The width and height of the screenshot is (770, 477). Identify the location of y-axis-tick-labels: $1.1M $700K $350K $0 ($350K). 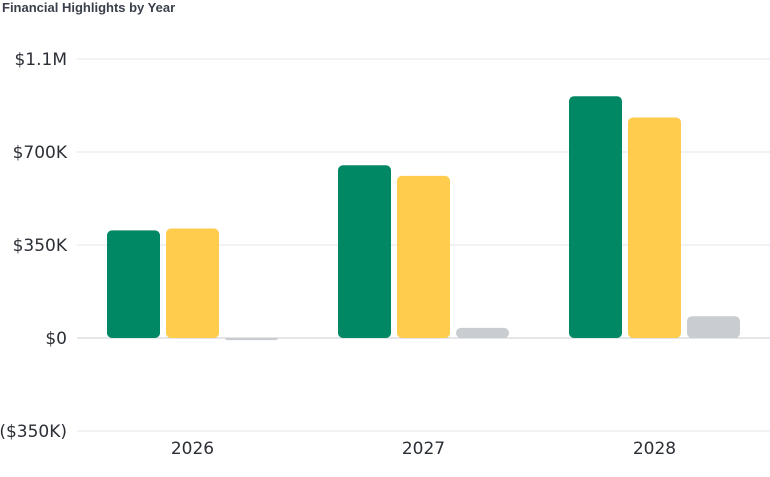
(34, 246).